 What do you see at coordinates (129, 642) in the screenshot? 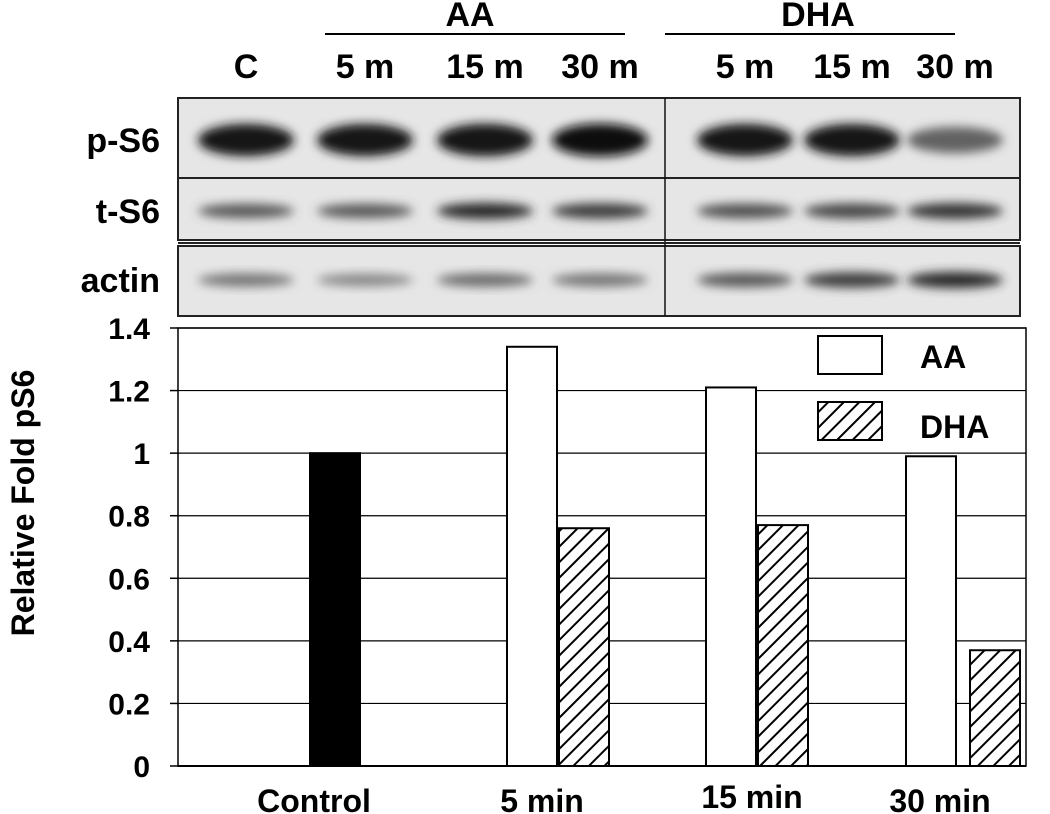
I see `y-tick-label: 0.4` at bounding box center [129, 642].